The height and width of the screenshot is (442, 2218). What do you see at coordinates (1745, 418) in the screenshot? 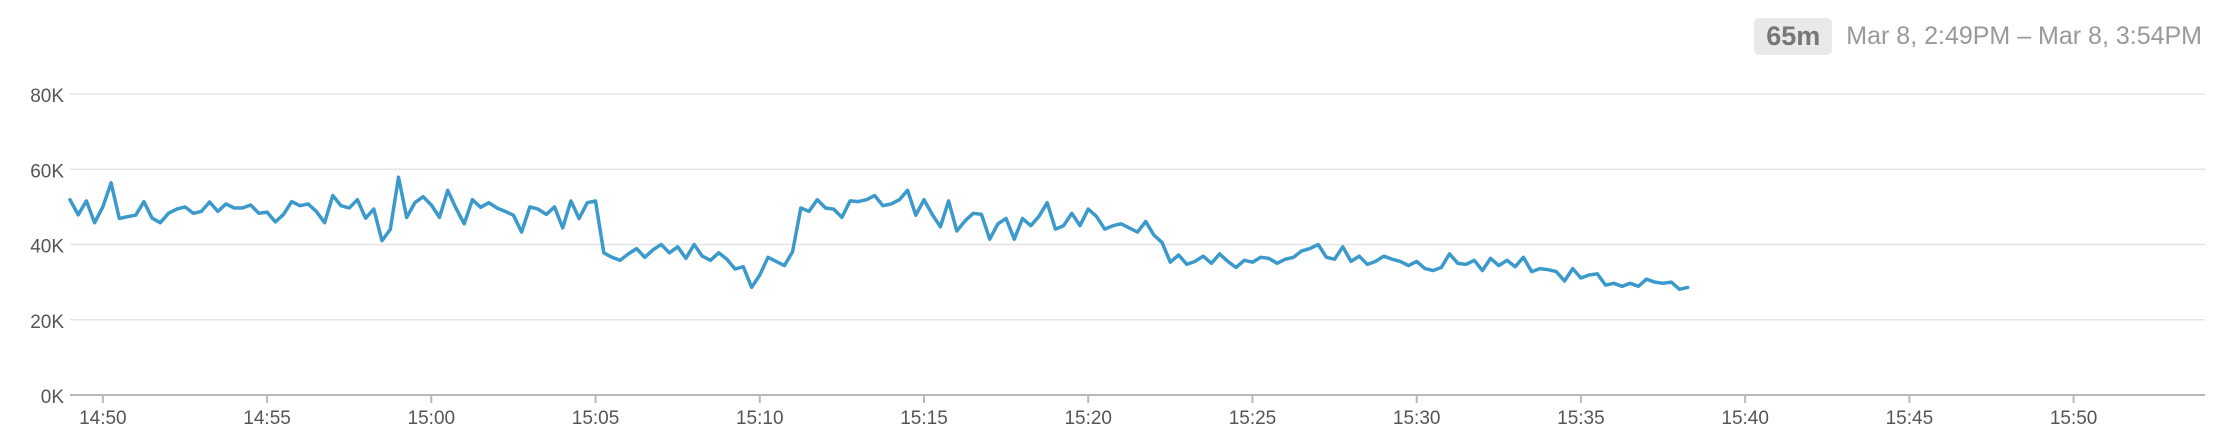
I see `x-tick-label: 15:40` at bounding box center [1745, 418].